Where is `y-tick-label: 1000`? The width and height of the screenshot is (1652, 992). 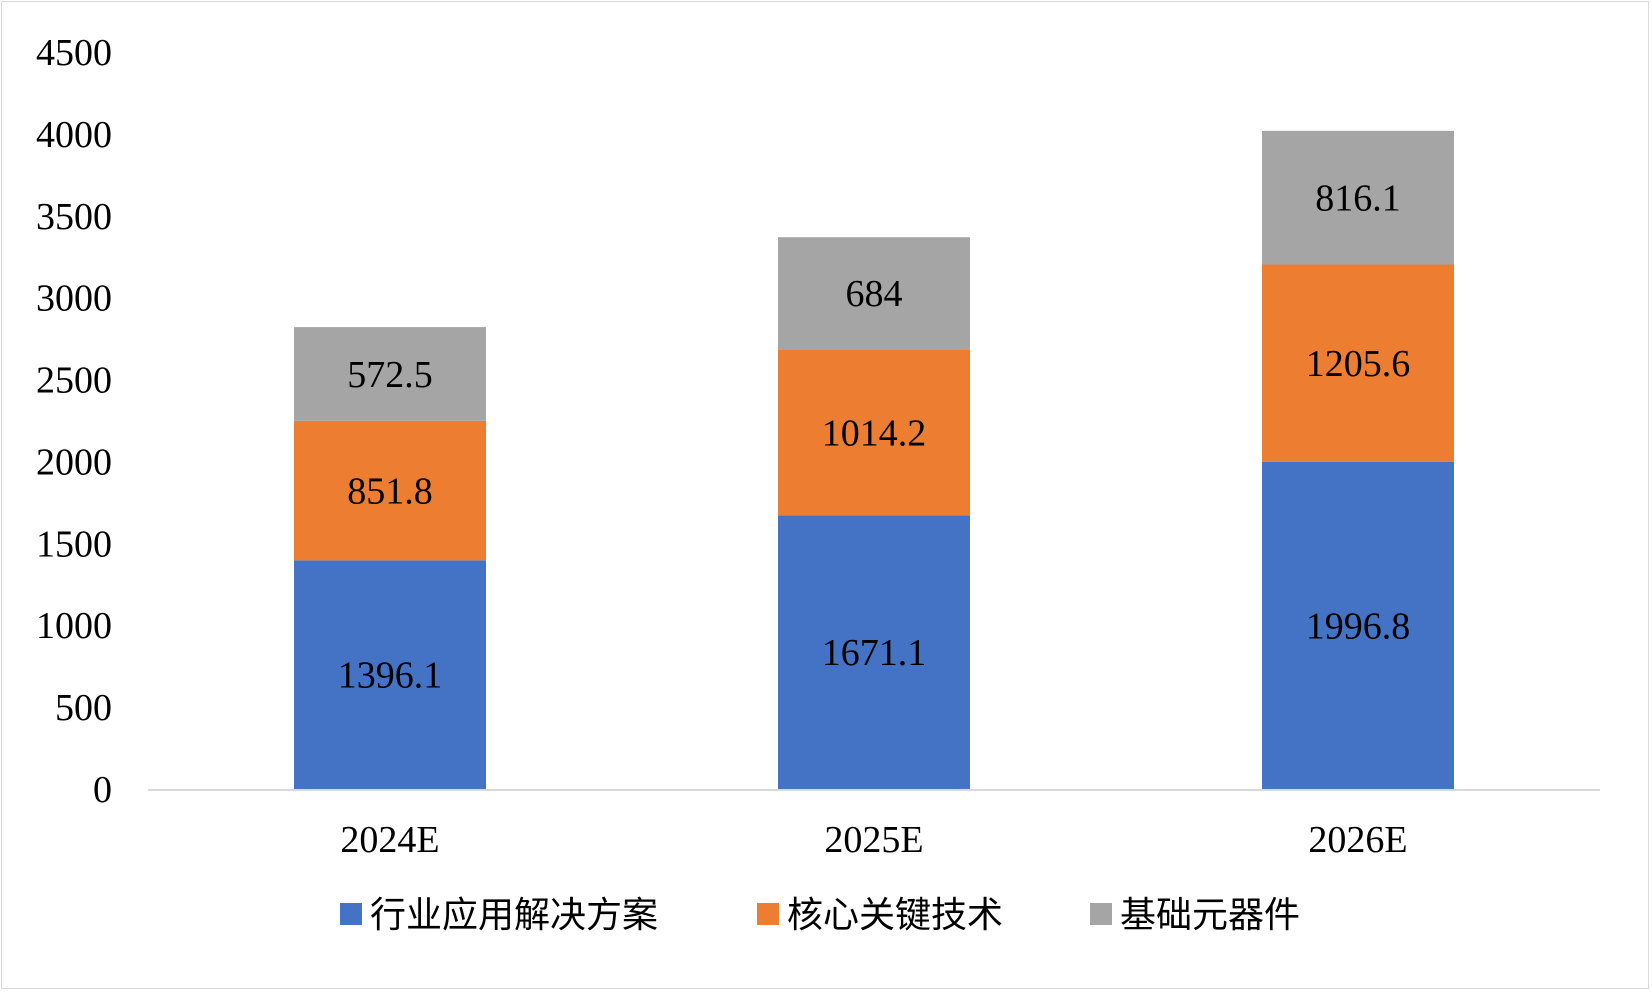
y-tick-label: 1000 is located at coordinates (74, 626).